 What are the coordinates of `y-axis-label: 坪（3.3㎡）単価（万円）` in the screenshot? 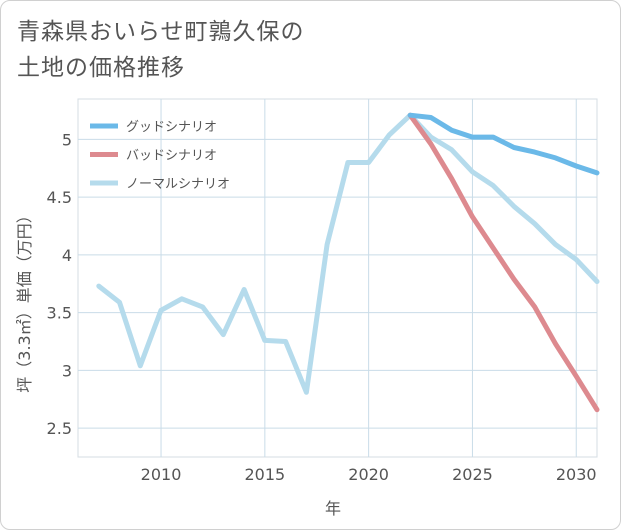 It's located at (24, 299).